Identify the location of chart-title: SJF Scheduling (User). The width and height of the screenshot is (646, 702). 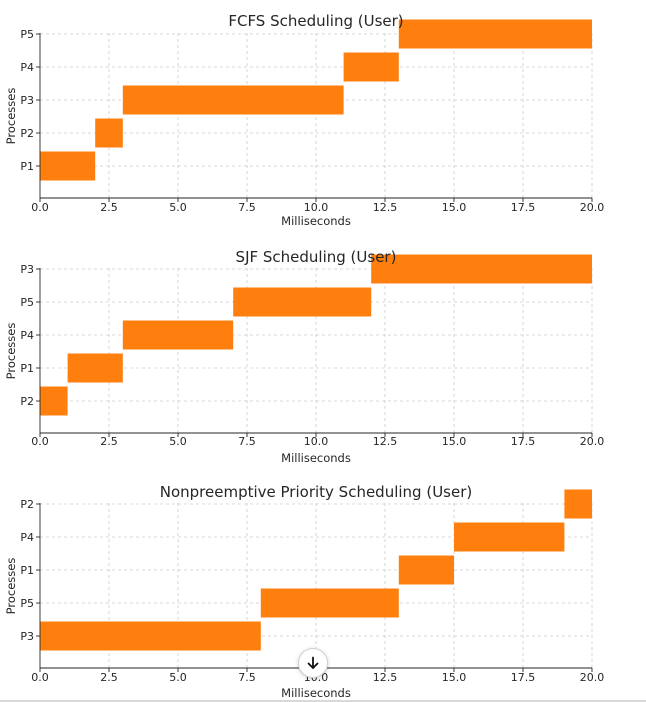
(316, 257).